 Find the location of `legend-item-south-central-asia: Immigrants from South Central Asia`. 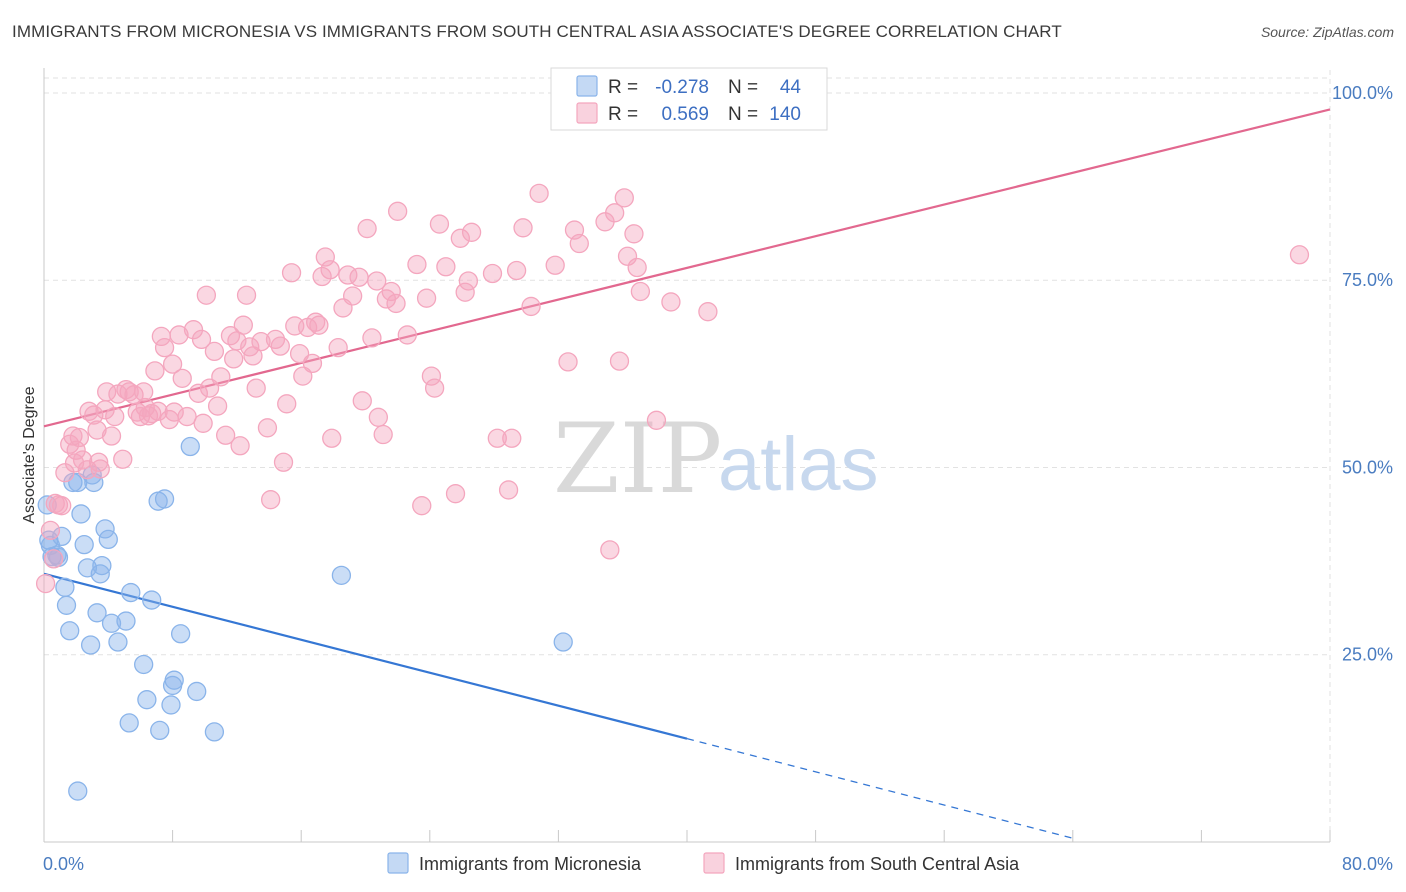

legend-item-south-central-asia: Immigrants from South Central Asia is located at coordinates (861, 863).